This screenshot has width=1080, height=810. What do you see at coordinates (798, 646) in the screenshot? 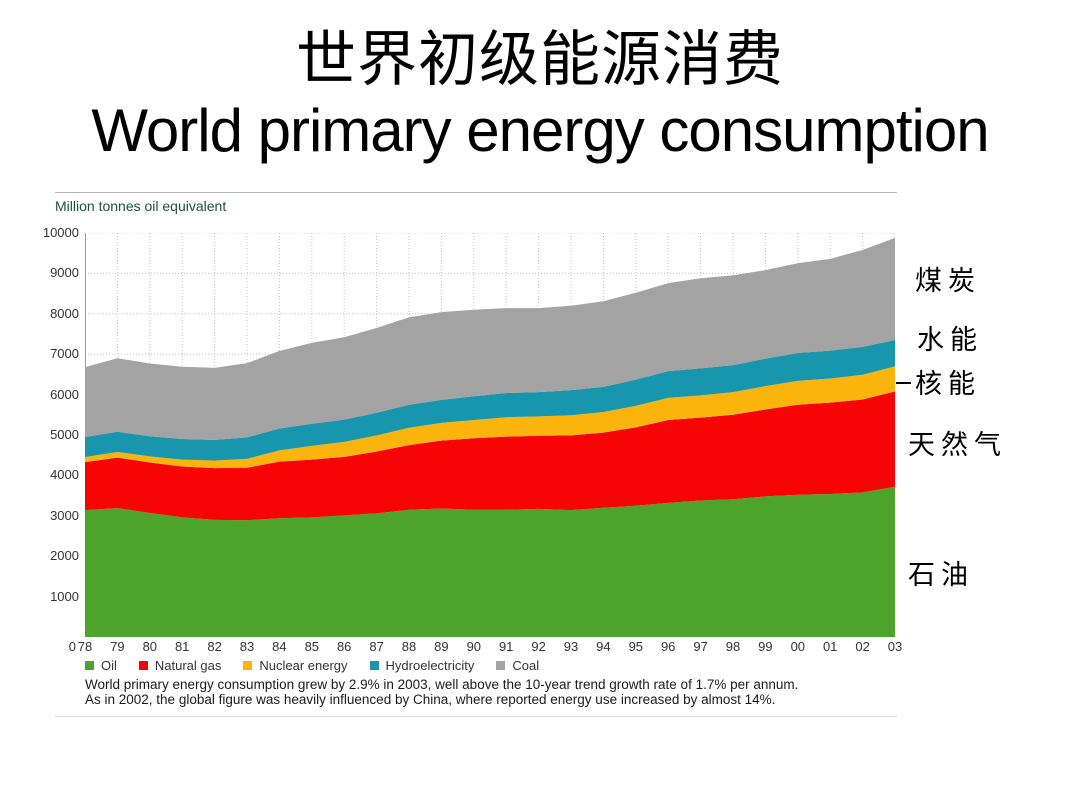
I see `x-tick-label: 00` at bounding box center [798, 646].